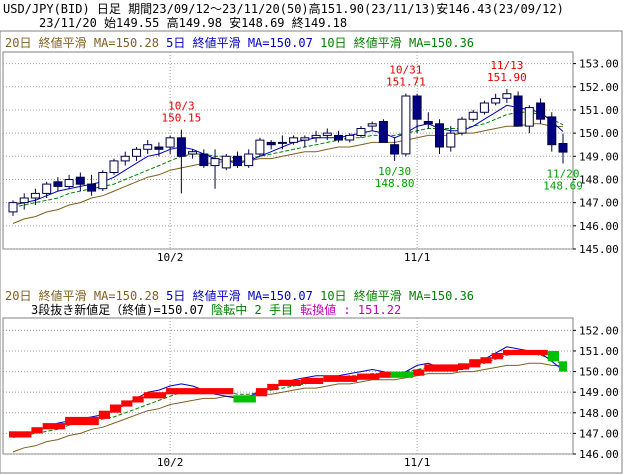  Describe the element at coordinates (506, 65) in the screenshot. I see `annotation-date: 11/13` at that location.